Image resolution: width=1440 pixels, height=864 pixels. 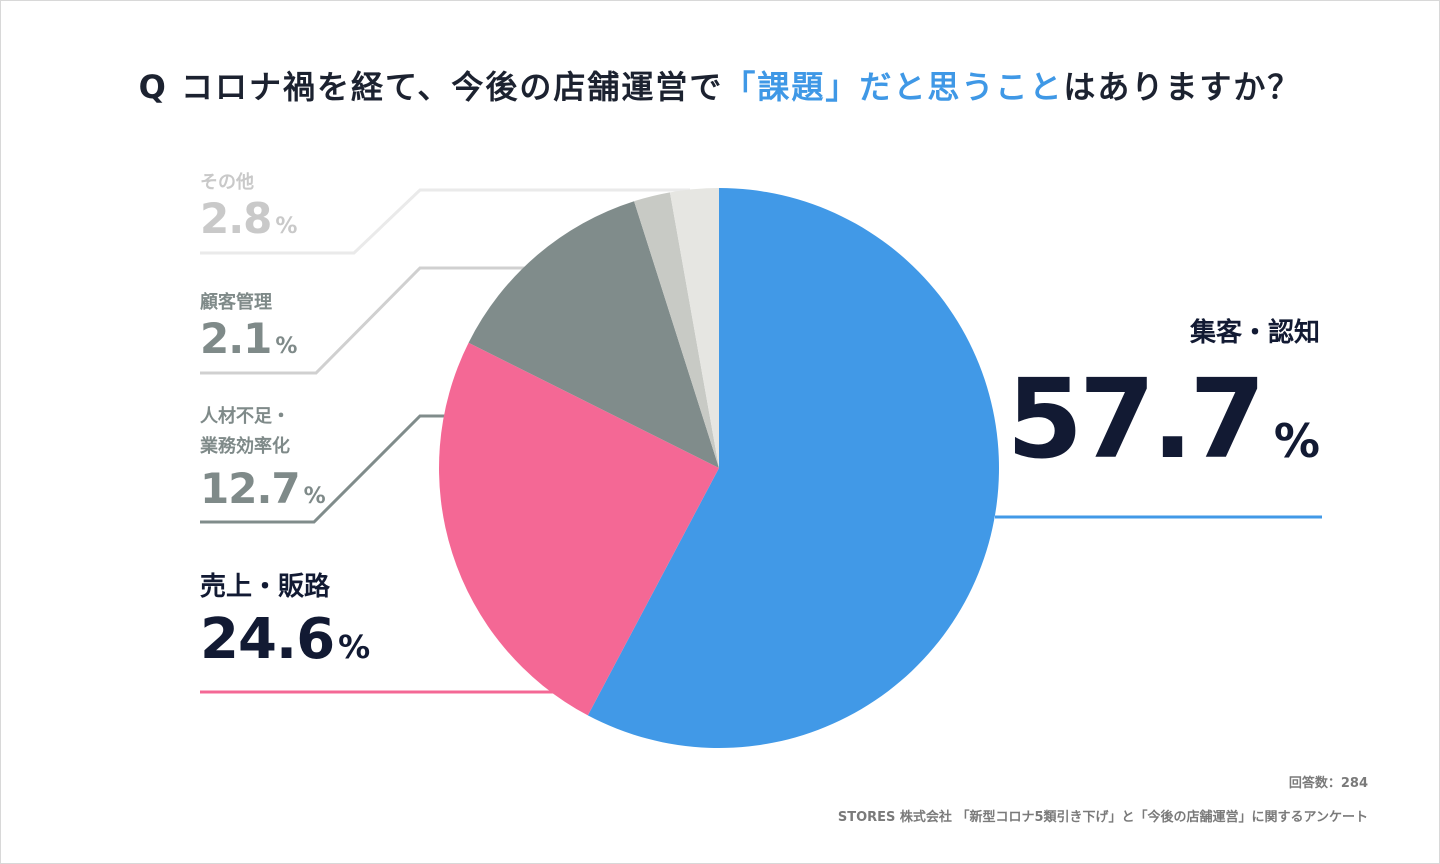 I want to click on title-suffix: はありますか？, so click(x=1182, y=87).